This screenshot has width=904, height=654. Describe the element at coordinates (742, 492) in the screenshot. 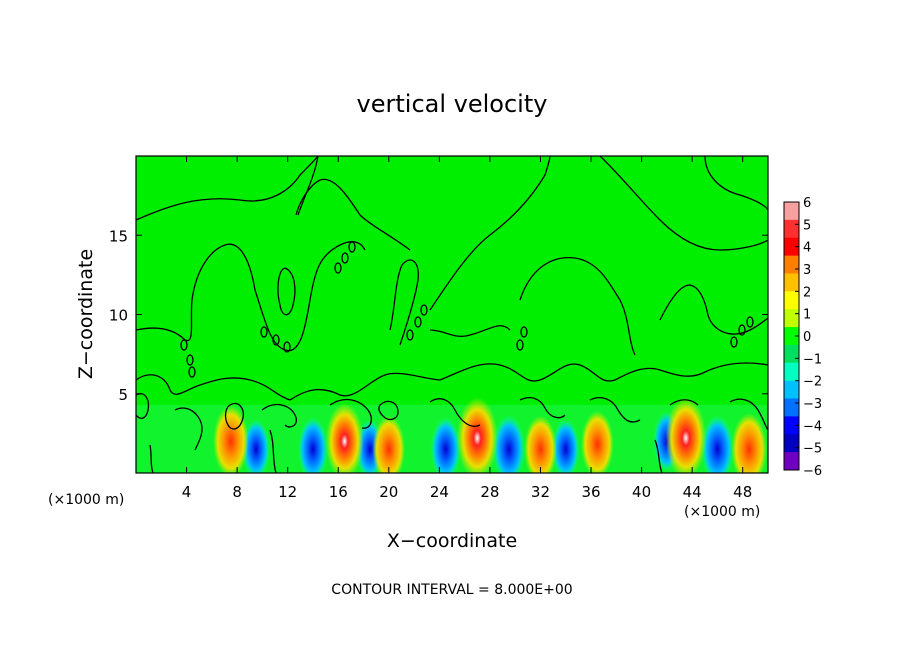

I see `x-tick-label: 48` at that location.